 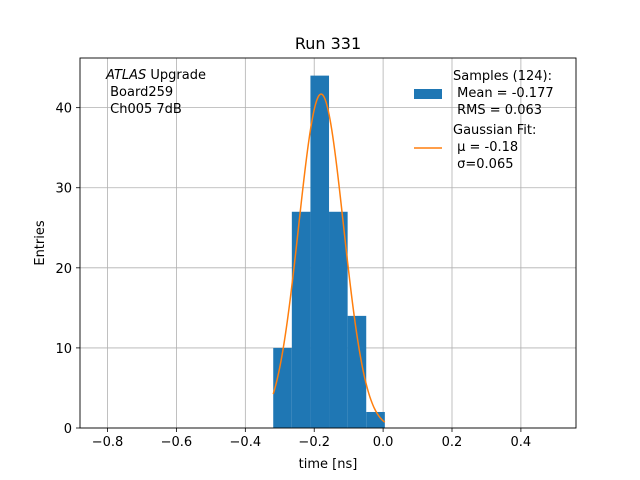 I want to click on annotation-text: Board259, so click(x=139, y=92).